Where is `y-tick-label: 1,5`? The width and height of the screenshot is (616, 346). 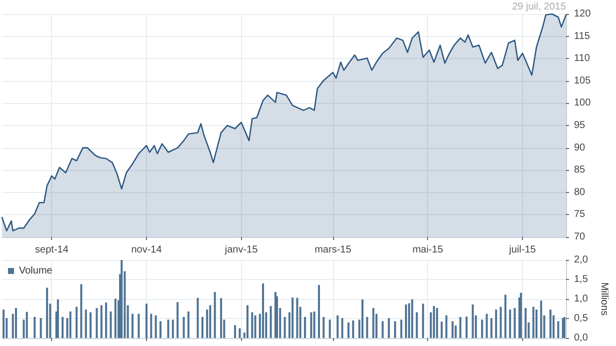
y-tick-label: 1,5 is located at coordinates (581, 279).